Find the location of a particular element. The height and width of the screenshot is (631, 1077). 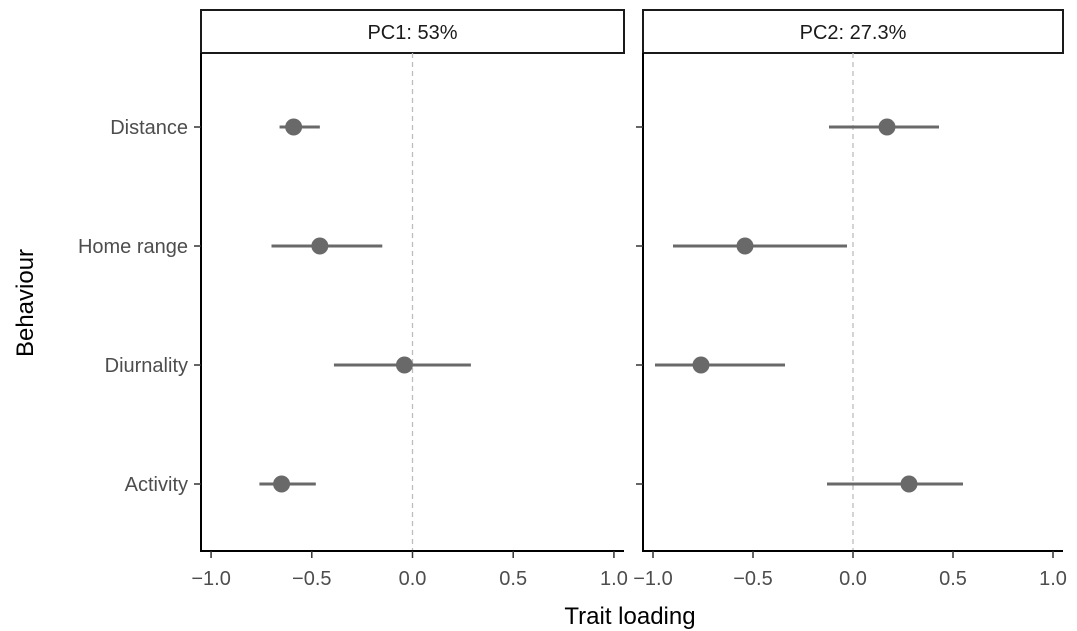

y-tick-label: Diurnality is located at coordinates (146, 366).